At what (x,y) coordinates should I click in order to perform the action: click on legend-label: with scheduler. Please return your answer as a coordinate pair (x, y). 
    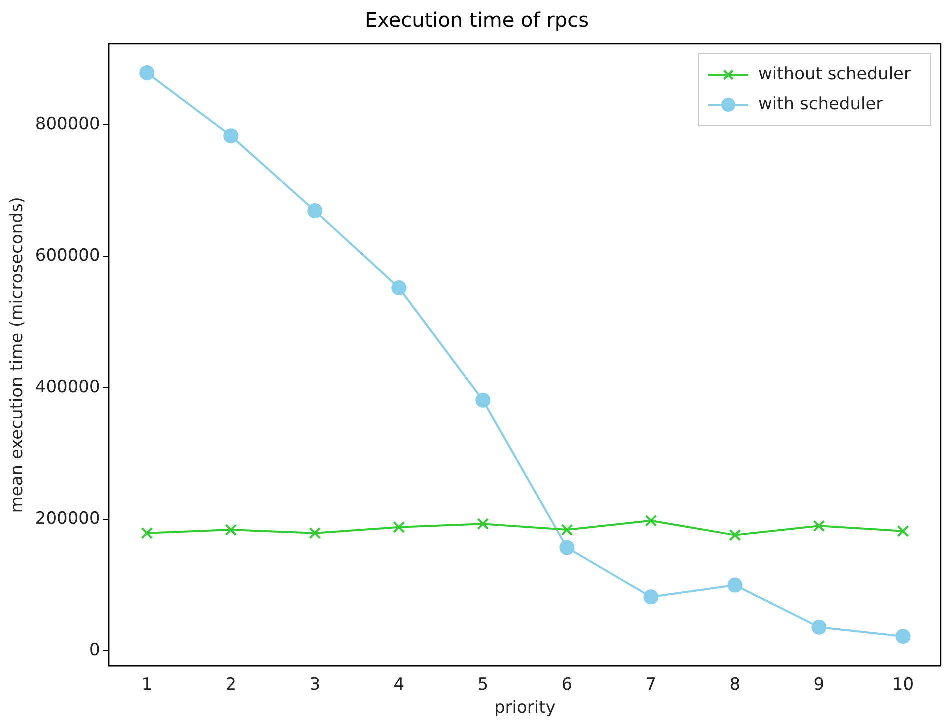
    Looking at the image, I should click on (821, 104).